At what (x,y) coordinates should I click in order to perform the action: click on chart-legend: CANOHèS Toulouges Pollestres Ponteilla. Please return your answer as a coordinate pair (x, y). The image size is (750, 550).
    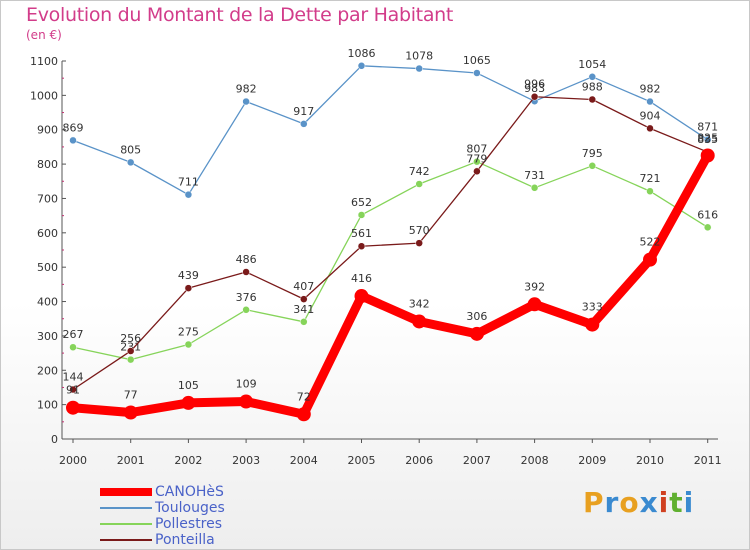
    Looking at the image, I should click on (162, 516).